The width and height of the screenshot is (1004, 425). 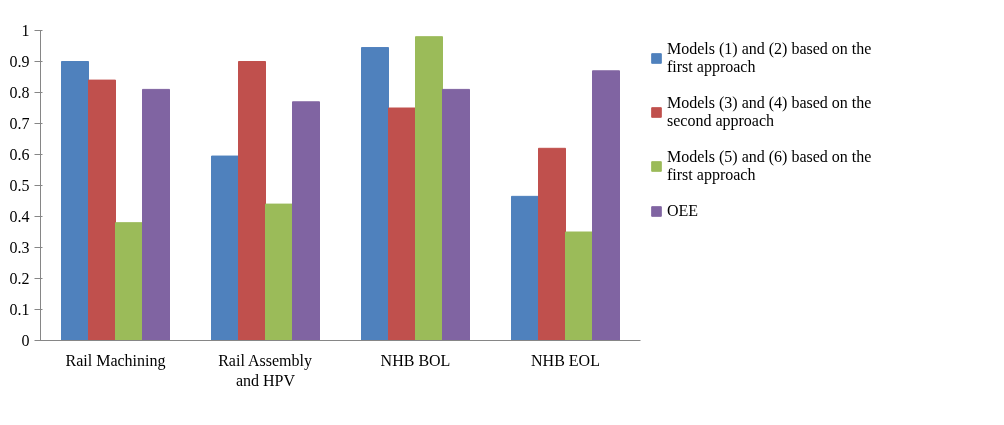 What do you see at coordinates (19, 185) in the screenshot?
I see `y-tick-label: 0.5` at bounding box center [19, 185].